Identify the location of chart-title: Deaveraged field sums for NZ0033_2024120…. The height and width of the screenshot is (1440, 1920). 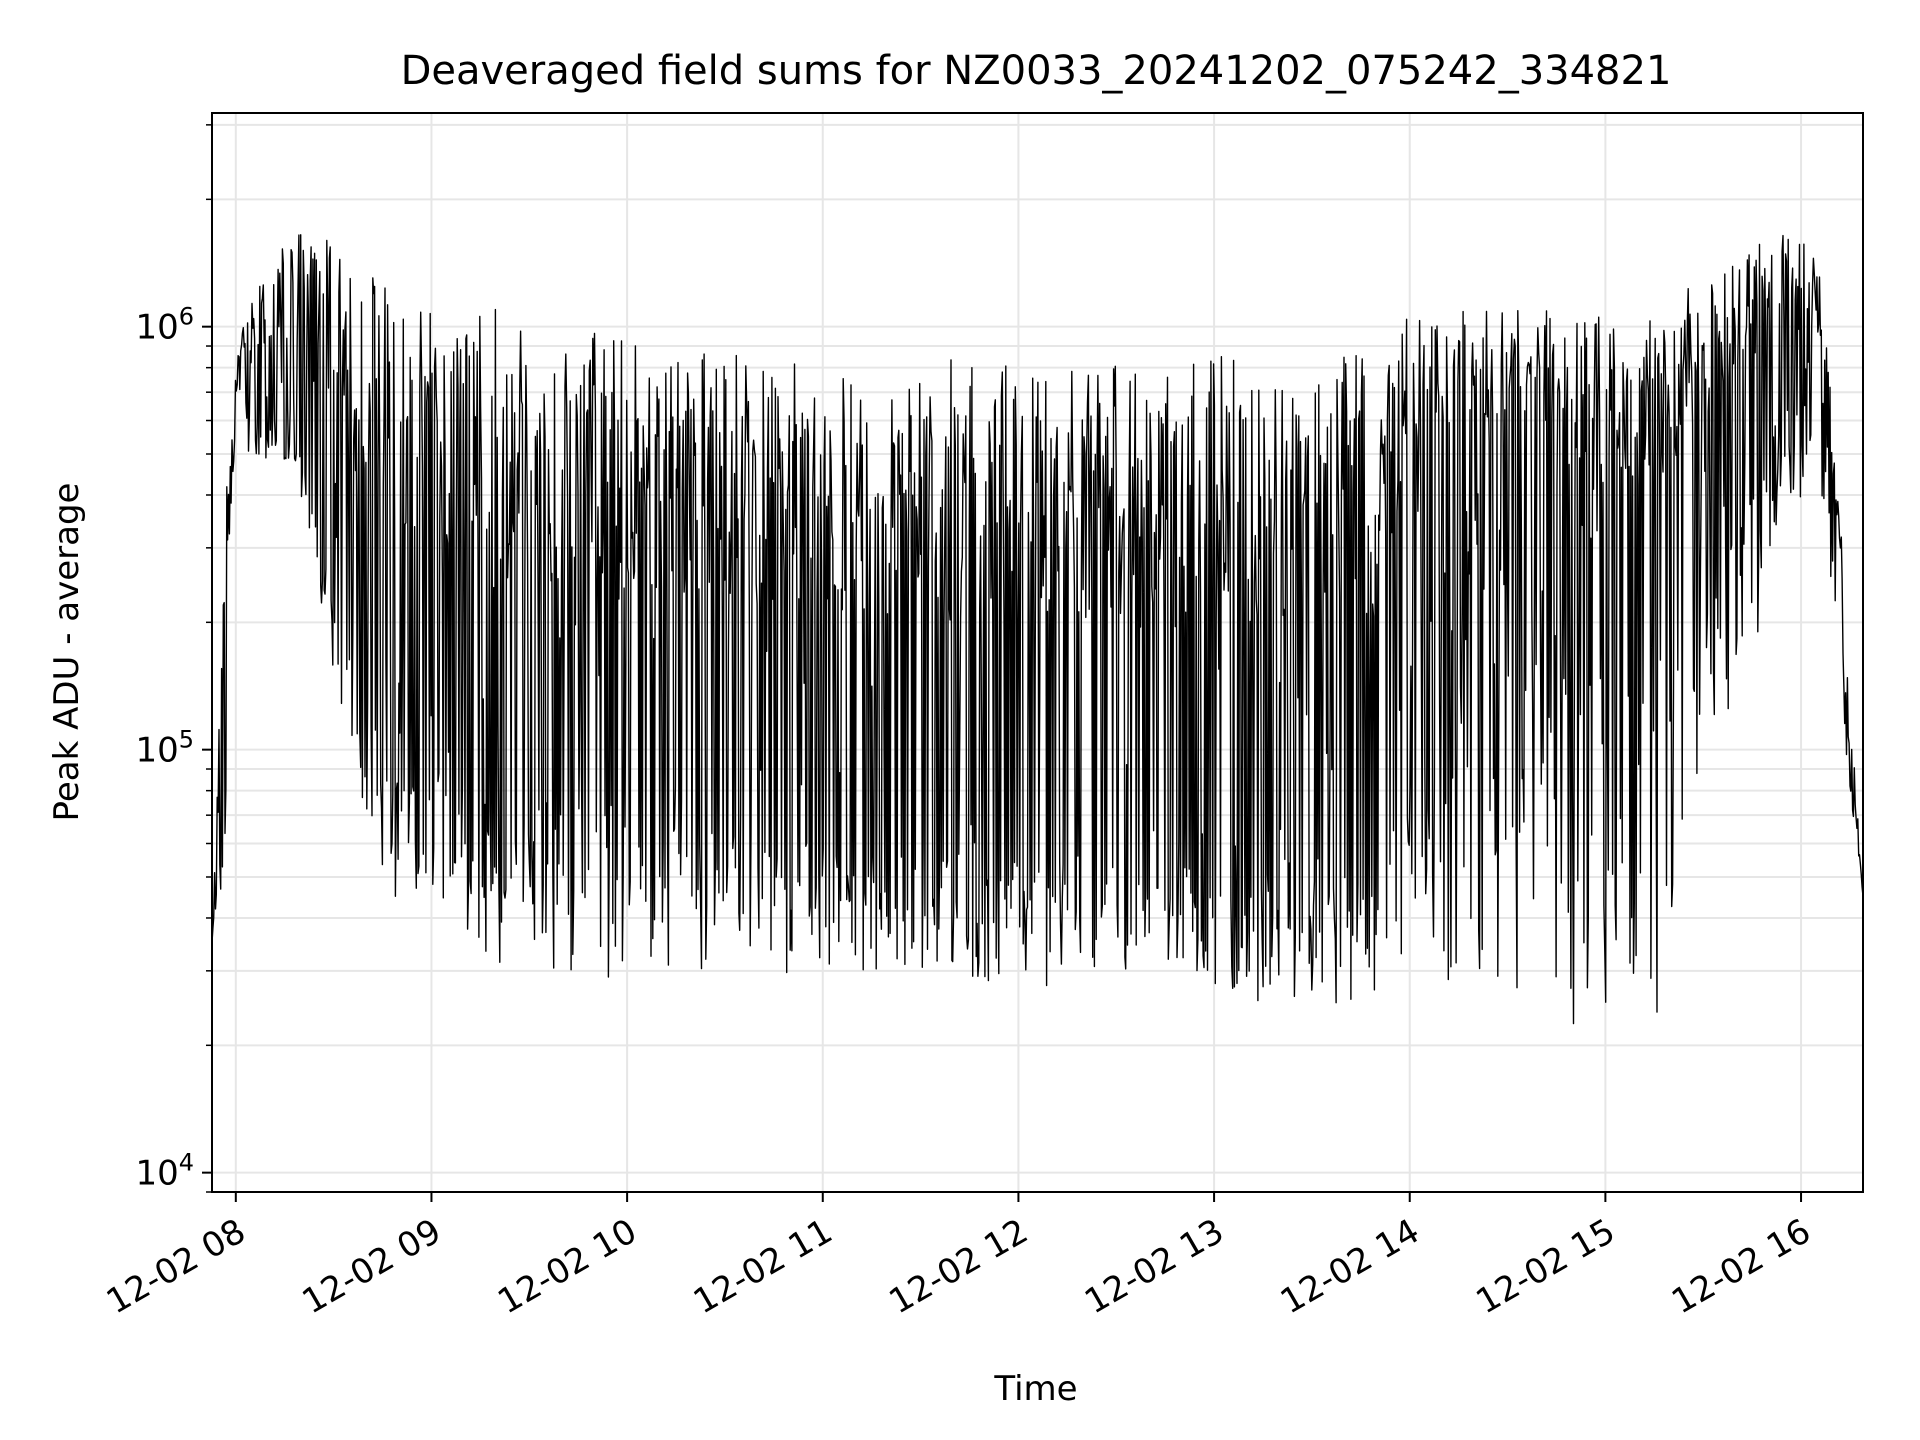
(1036, 71).